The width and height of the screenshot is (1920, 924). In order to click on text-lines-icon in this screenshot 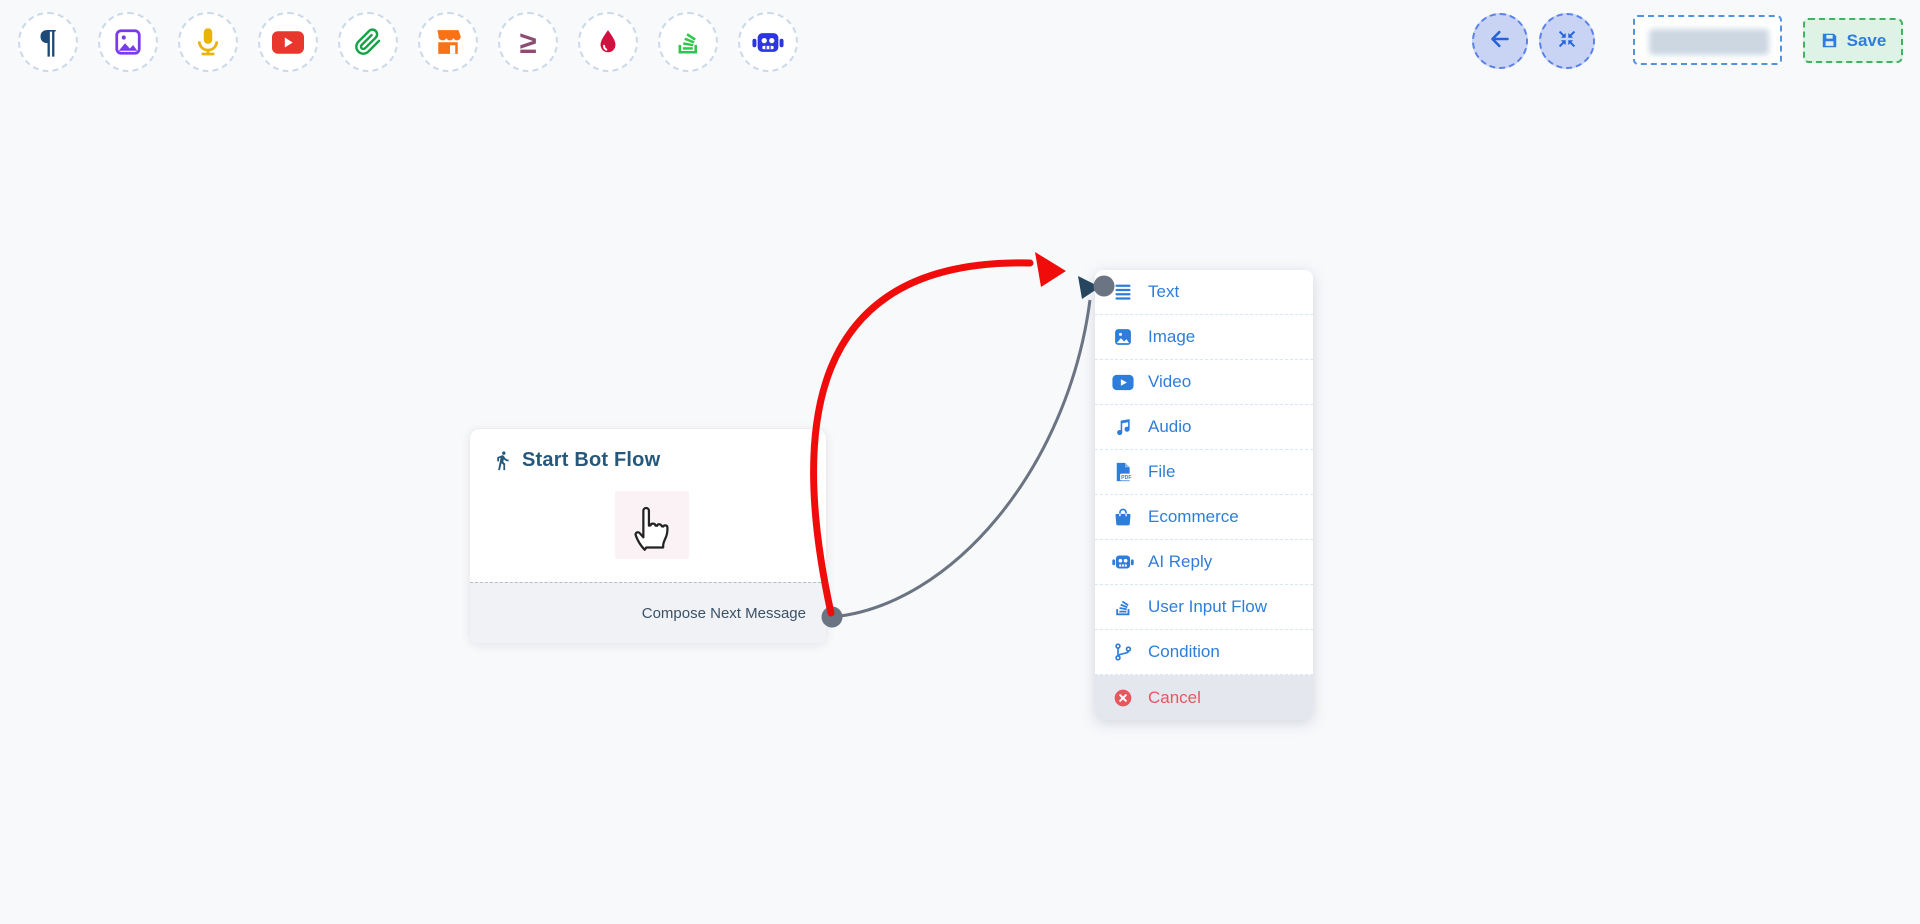, I will do `click(1123, 292)`.